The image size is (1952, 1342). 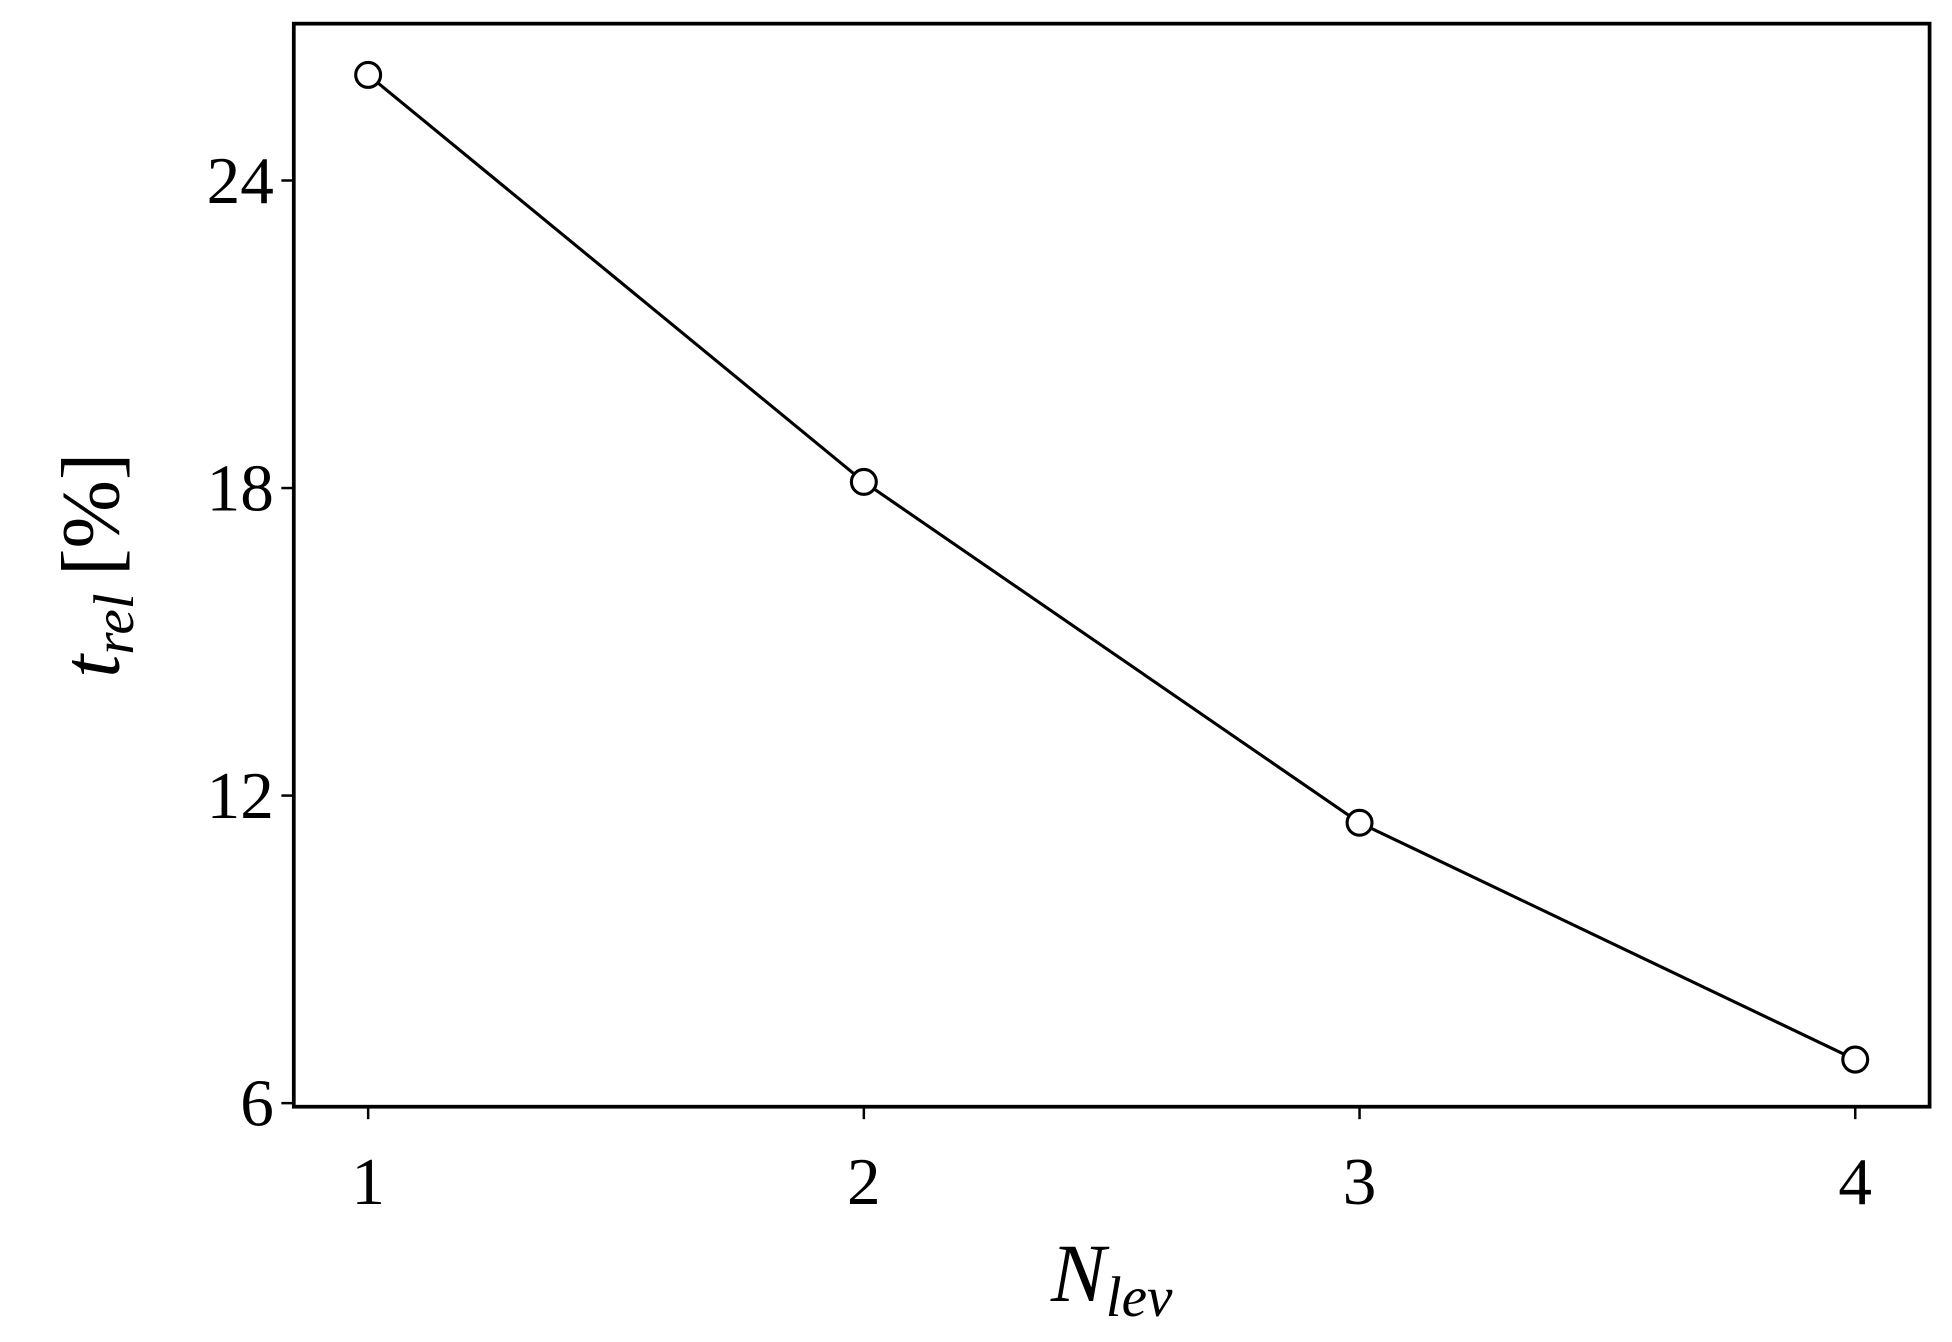 I want to click on x-axis-label: Nlev, so click(x=1111, y=1278).